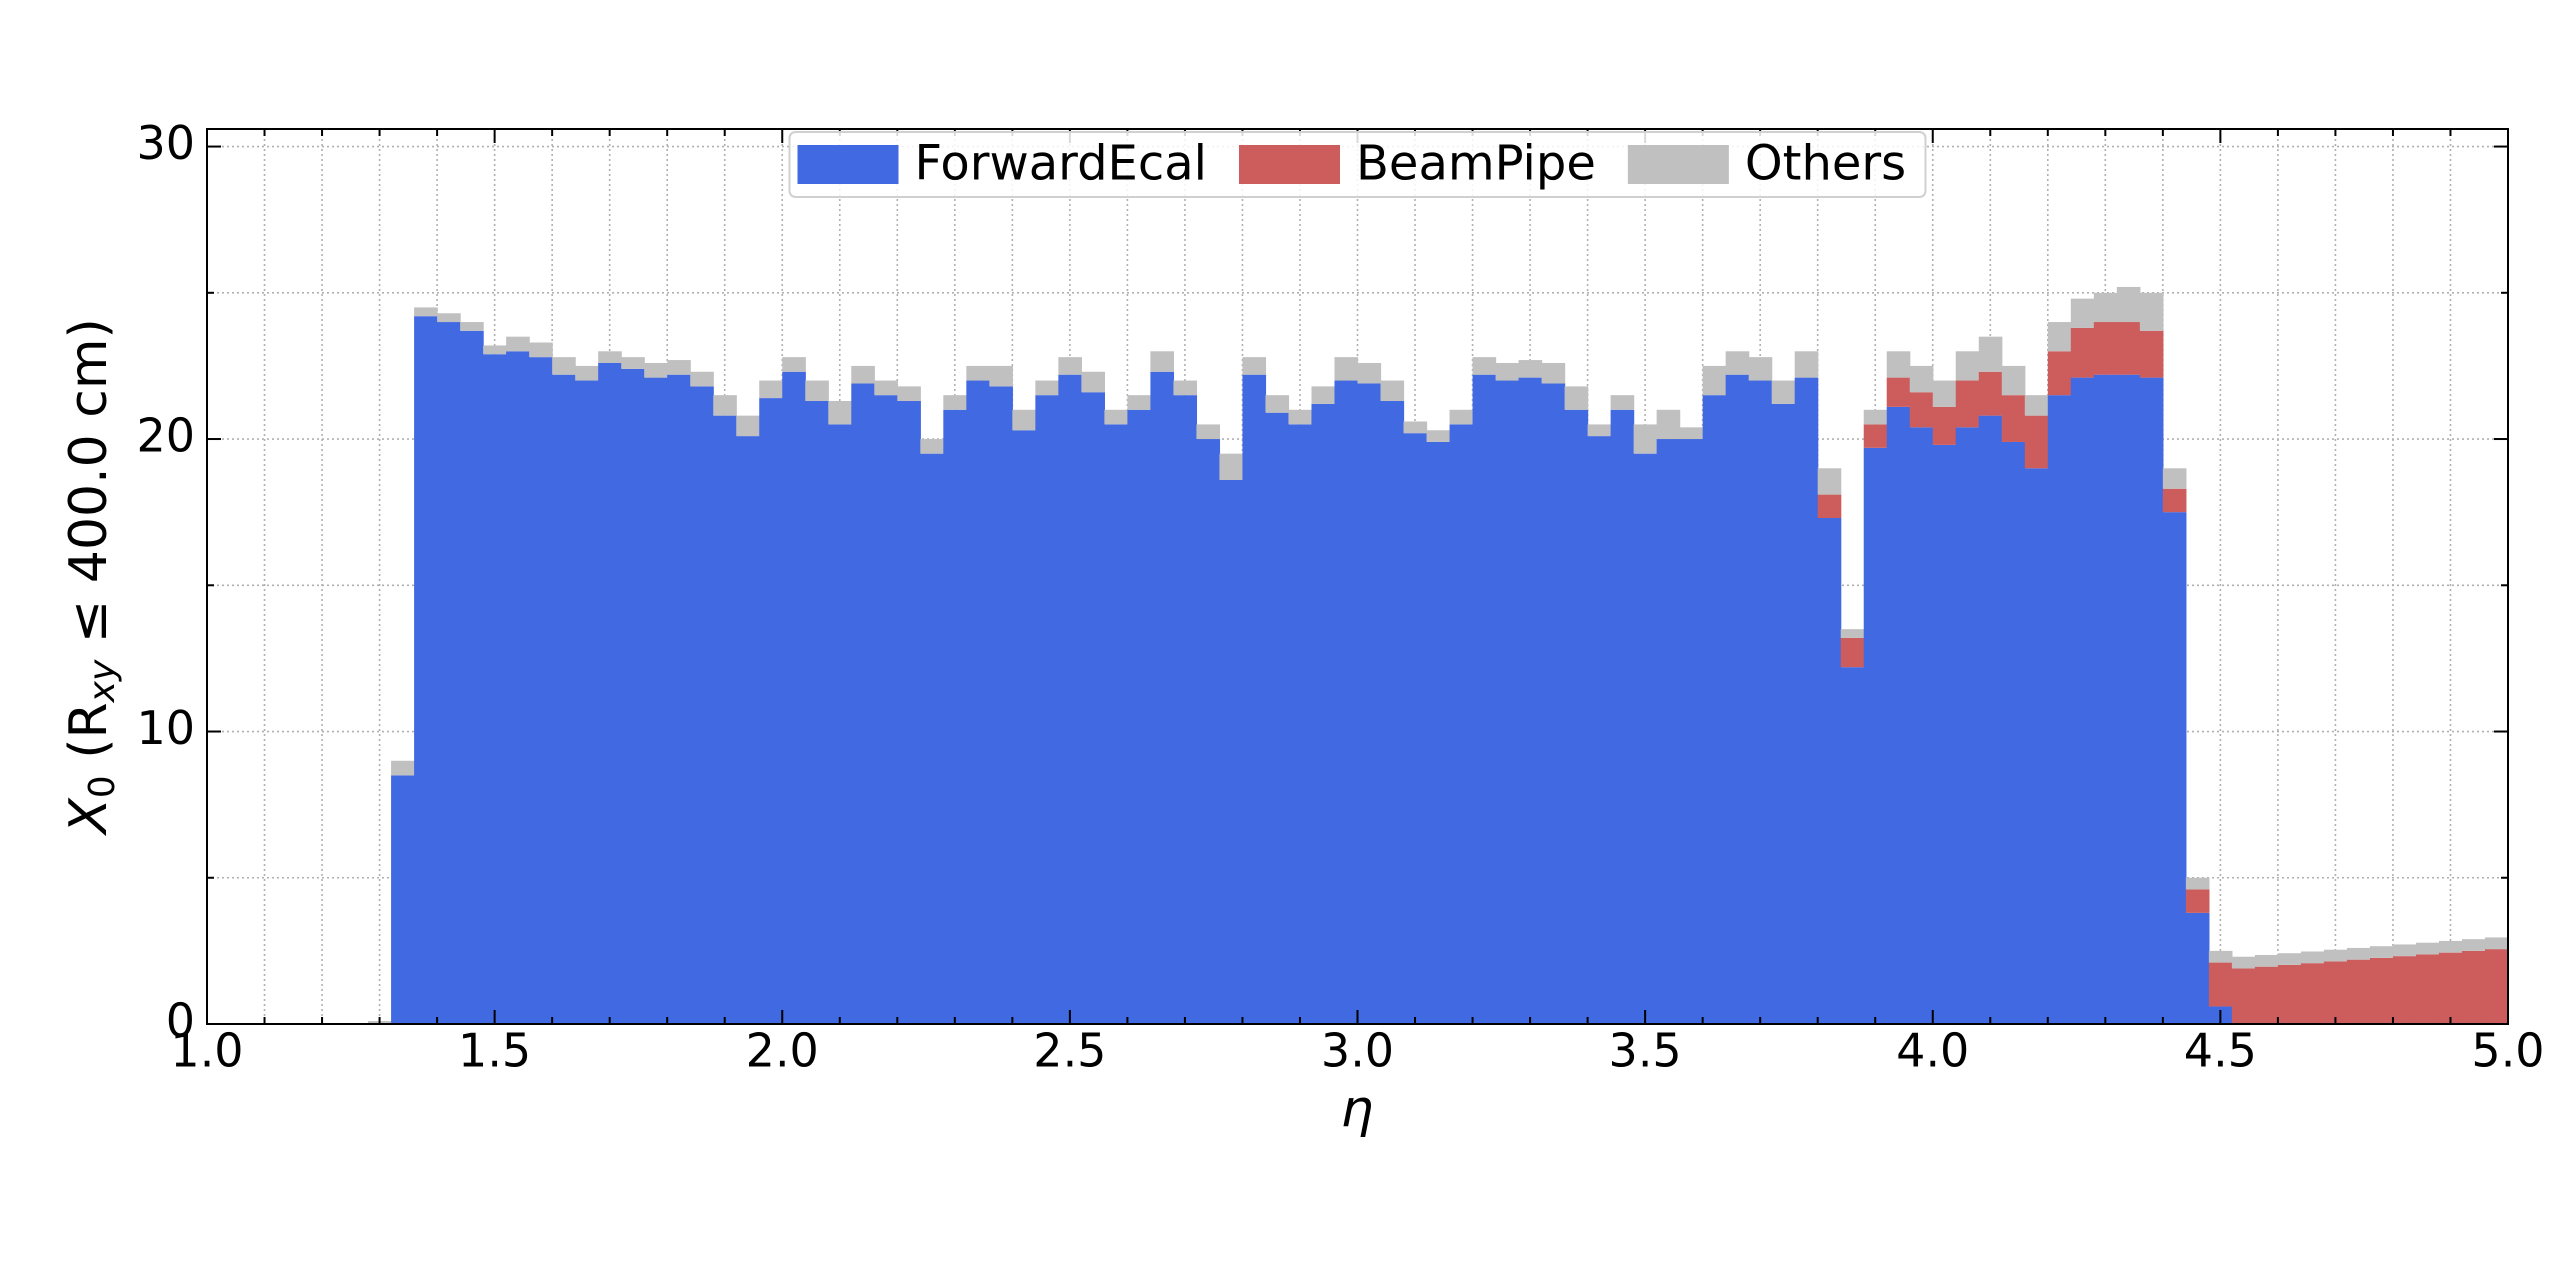 This screenshot has height=1280, width=2560. I want to click on x-tick-label: 2.5, so click(1069, 1051).